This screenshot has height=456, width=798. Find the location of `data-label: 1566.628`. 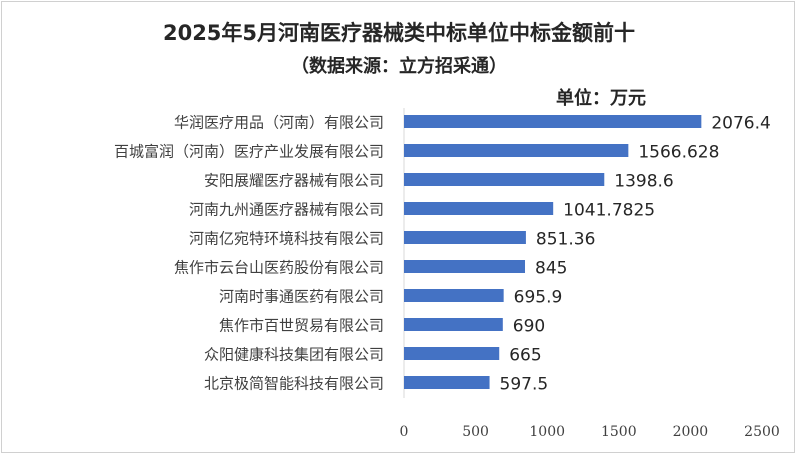

data-label: 1566.628 is located at coordinates (678, 153).